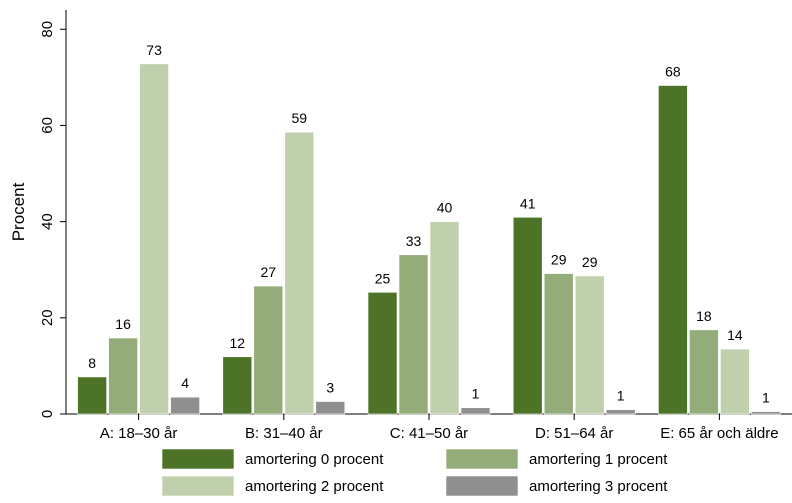 Image resolution: width=792 pixels, height=503 pixels. I want to click on bar-value-label: 41, so click(528, 203).